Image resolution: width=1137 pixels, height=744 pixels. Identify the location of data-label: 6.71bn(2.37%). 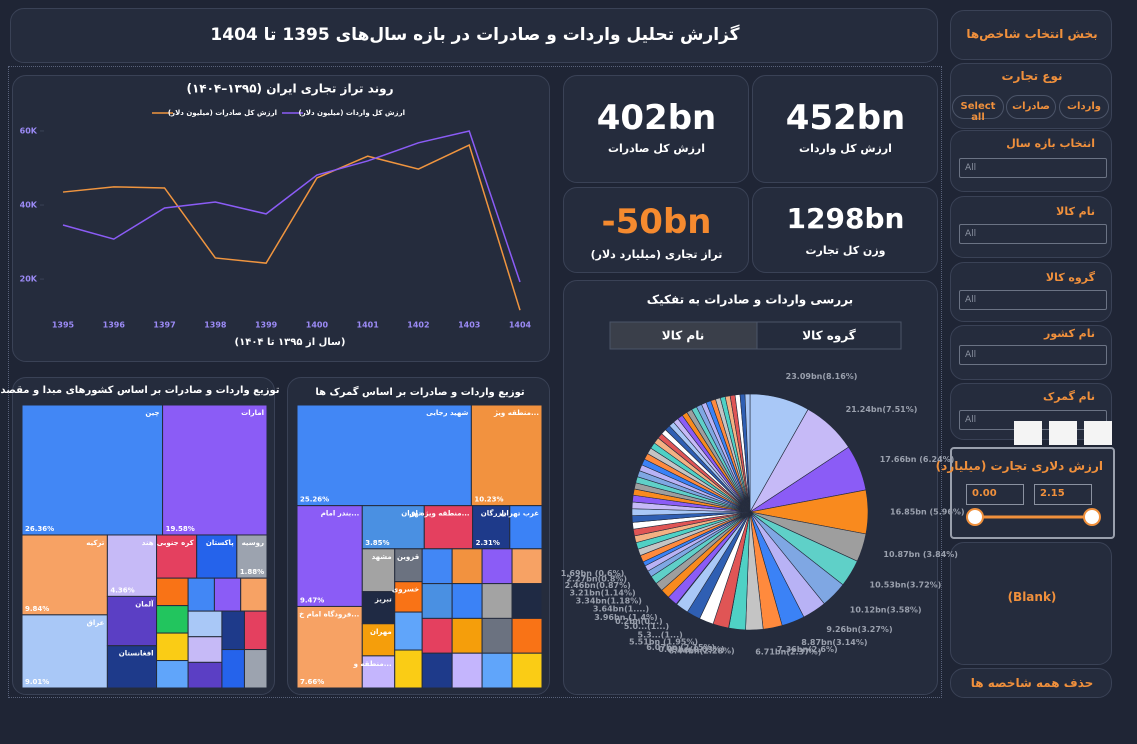
(788, 651).